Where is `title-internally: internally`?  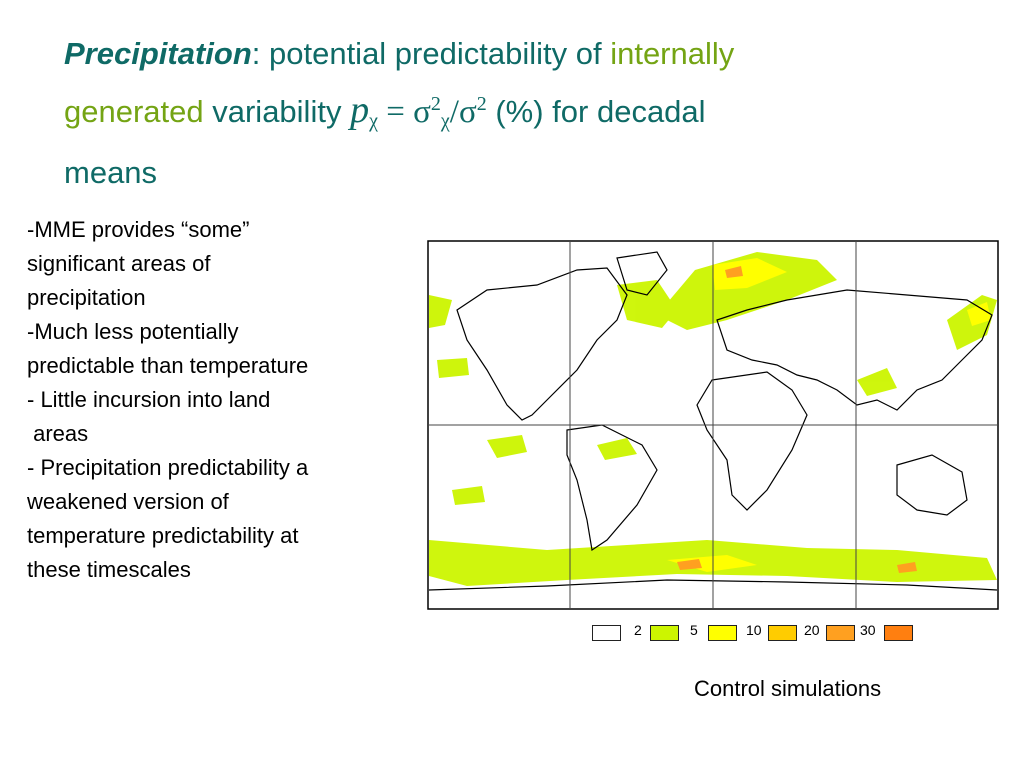 title-internally: internally is located at coordinates (672, 53).